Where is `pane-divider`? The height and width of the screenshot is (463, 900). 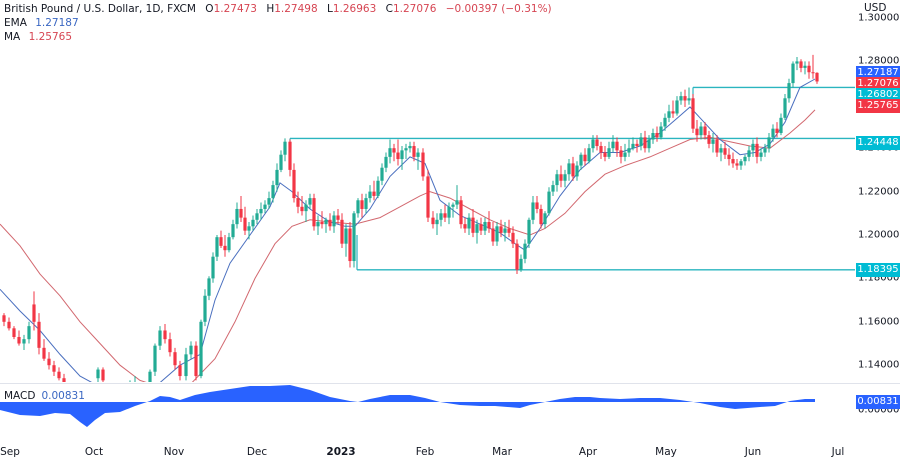 pane-divider is located at coordinates (450, 383).